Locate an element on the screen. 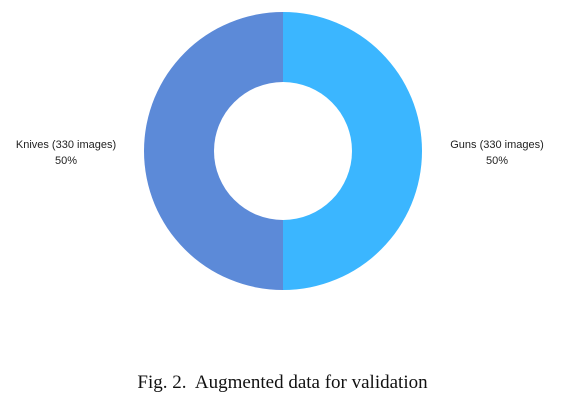  slice-percent-guns: 50% is located at coordinates (497, 161).